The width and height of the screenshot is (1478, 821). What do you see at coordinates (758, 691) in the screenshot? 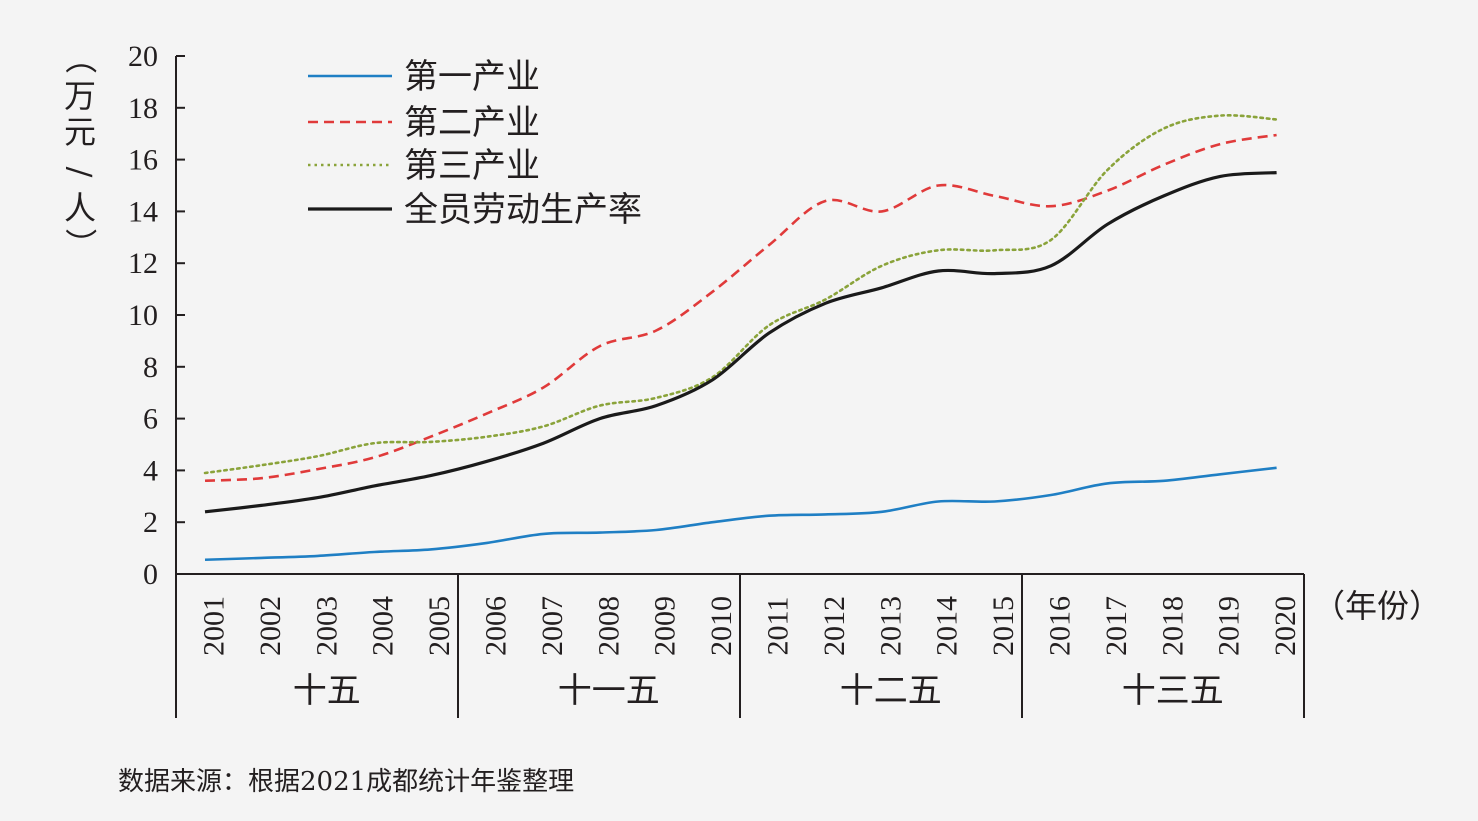
I see `plan-group-labels: 十五 十一五 十二五 十三五` at bounding box center [758, 691].